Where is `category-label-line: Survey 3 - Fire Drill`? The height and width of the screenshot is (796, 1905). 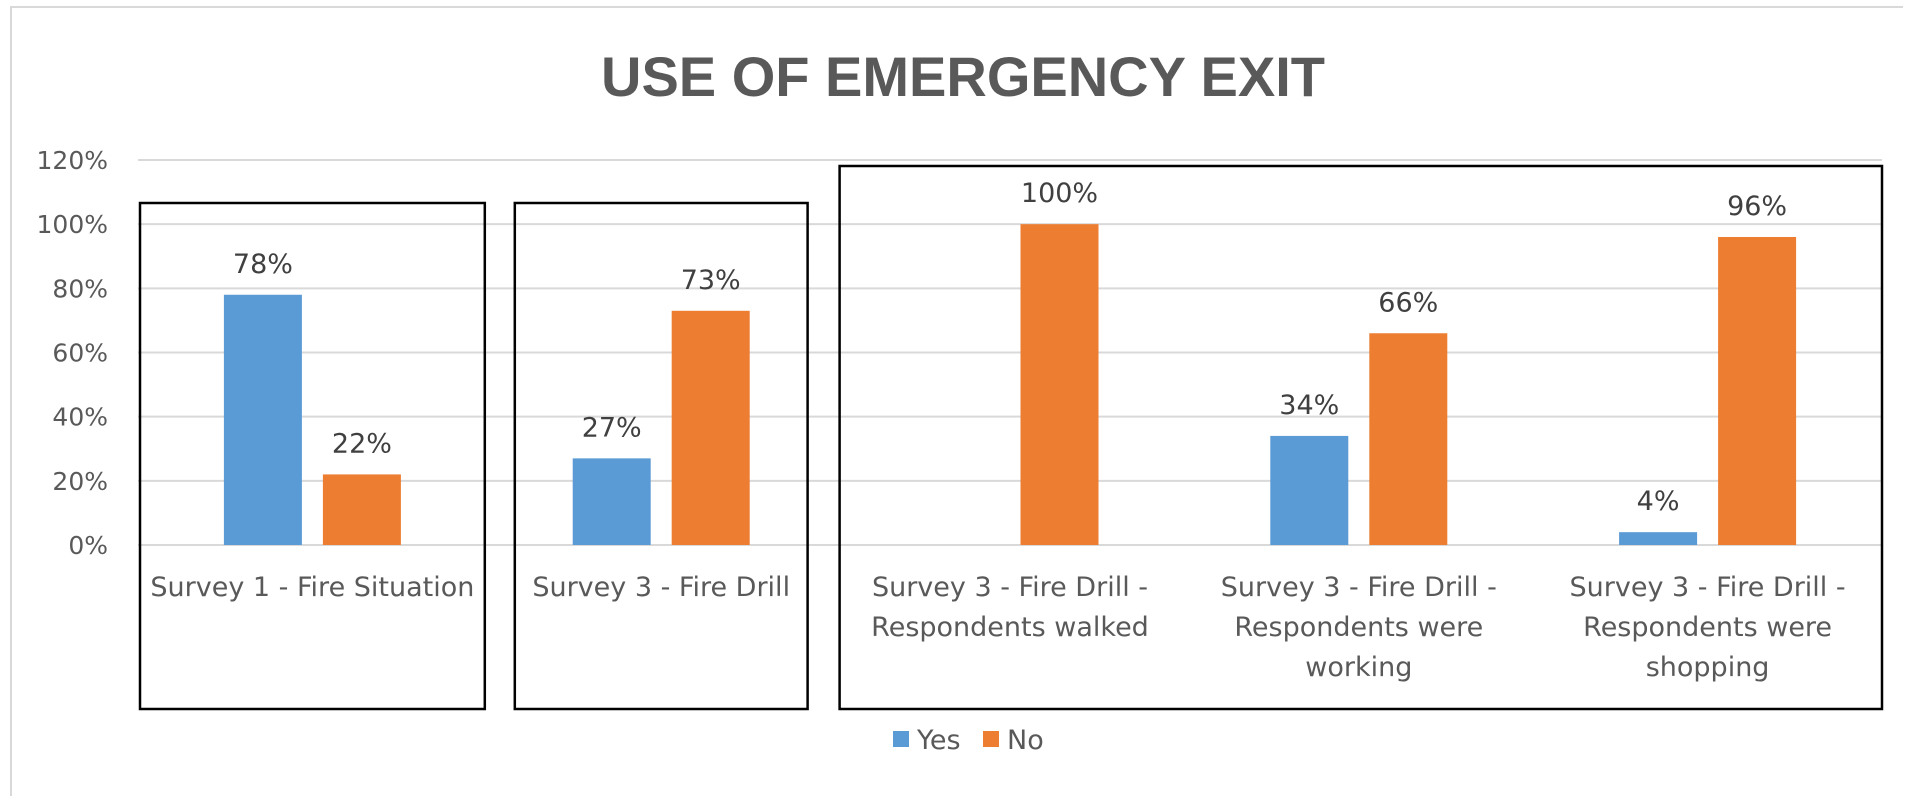 category-label-line: Survey 3 - Fire Drill is located at coordinates (661, 587).